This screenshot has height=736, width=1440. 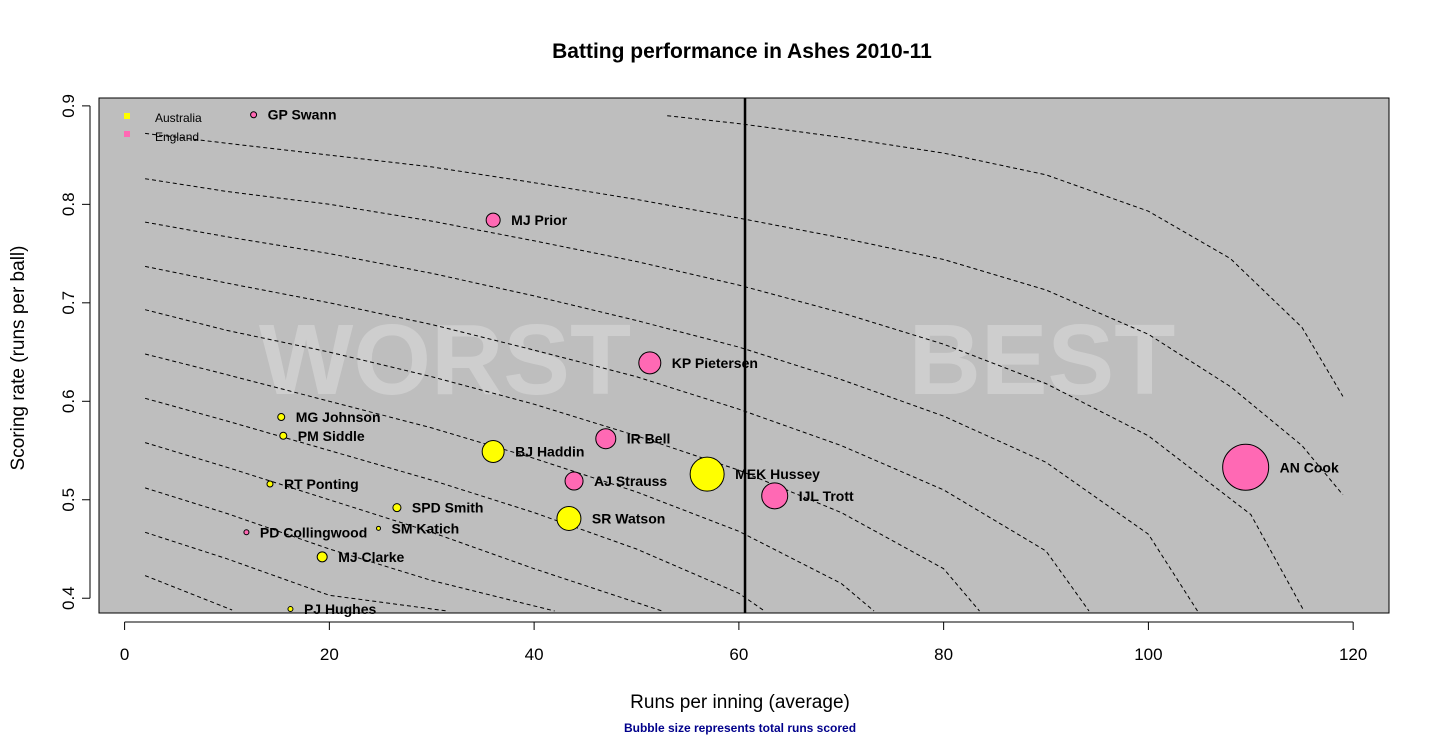 I want to click on bubble-mj-prior, so click(x=493, y=220).